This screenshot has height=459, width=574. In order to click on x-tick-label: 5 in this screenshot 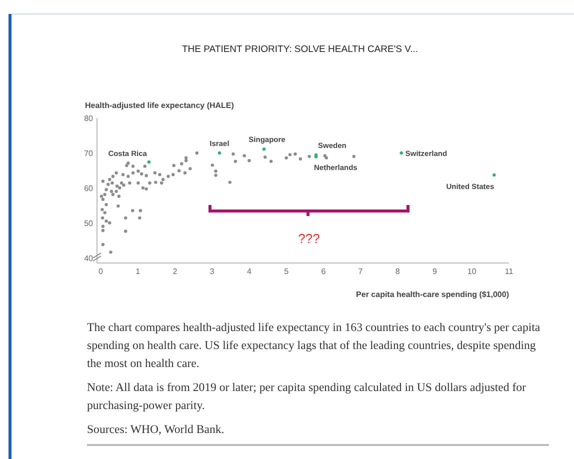, I will do `click(287, 271)`.